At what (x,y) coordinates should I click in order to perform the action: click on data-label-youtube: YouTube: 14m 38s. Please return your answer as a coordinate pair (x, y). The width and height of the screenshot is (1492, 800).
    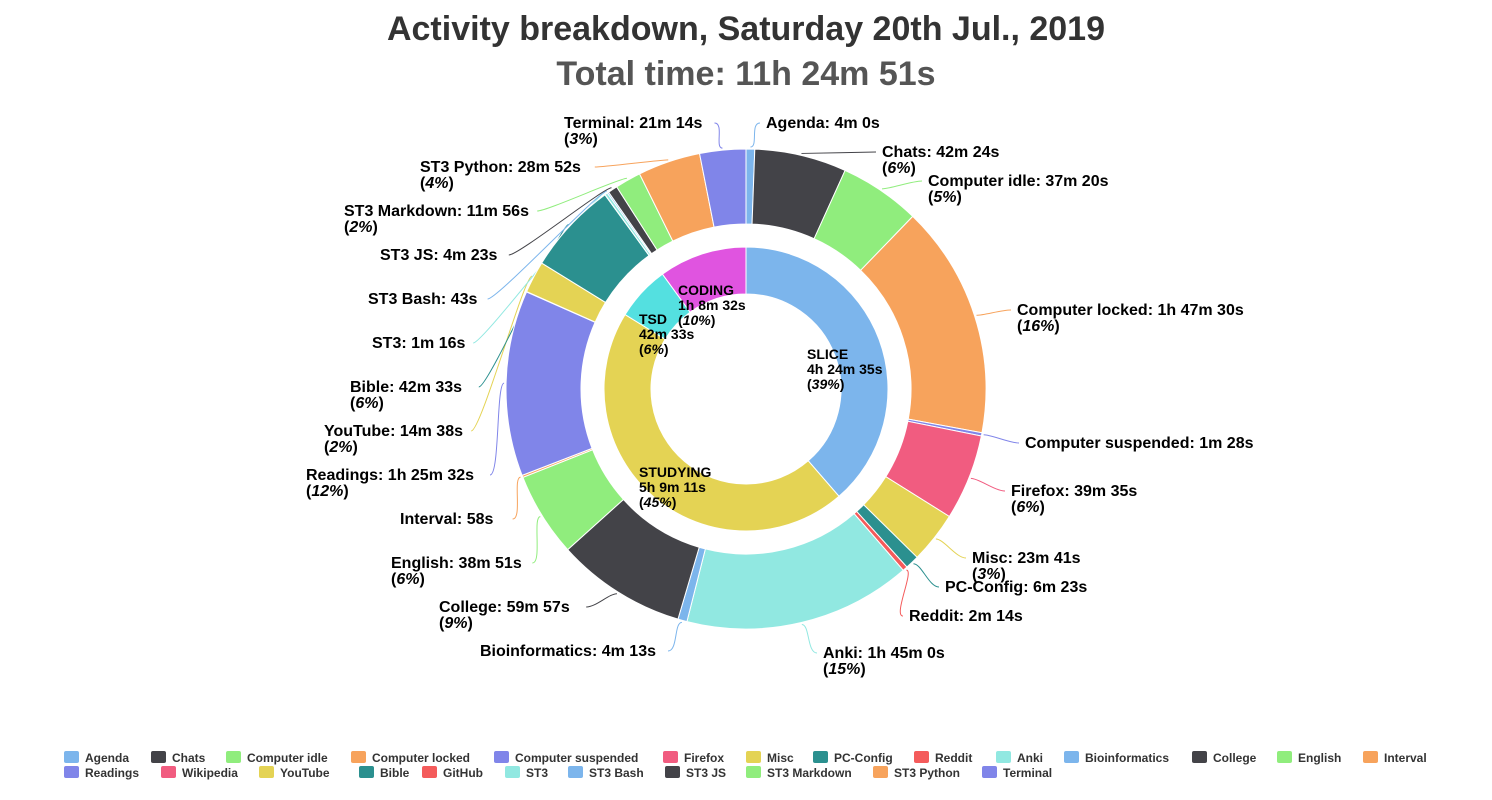
    Looking at the image, I should click on (393, 431).